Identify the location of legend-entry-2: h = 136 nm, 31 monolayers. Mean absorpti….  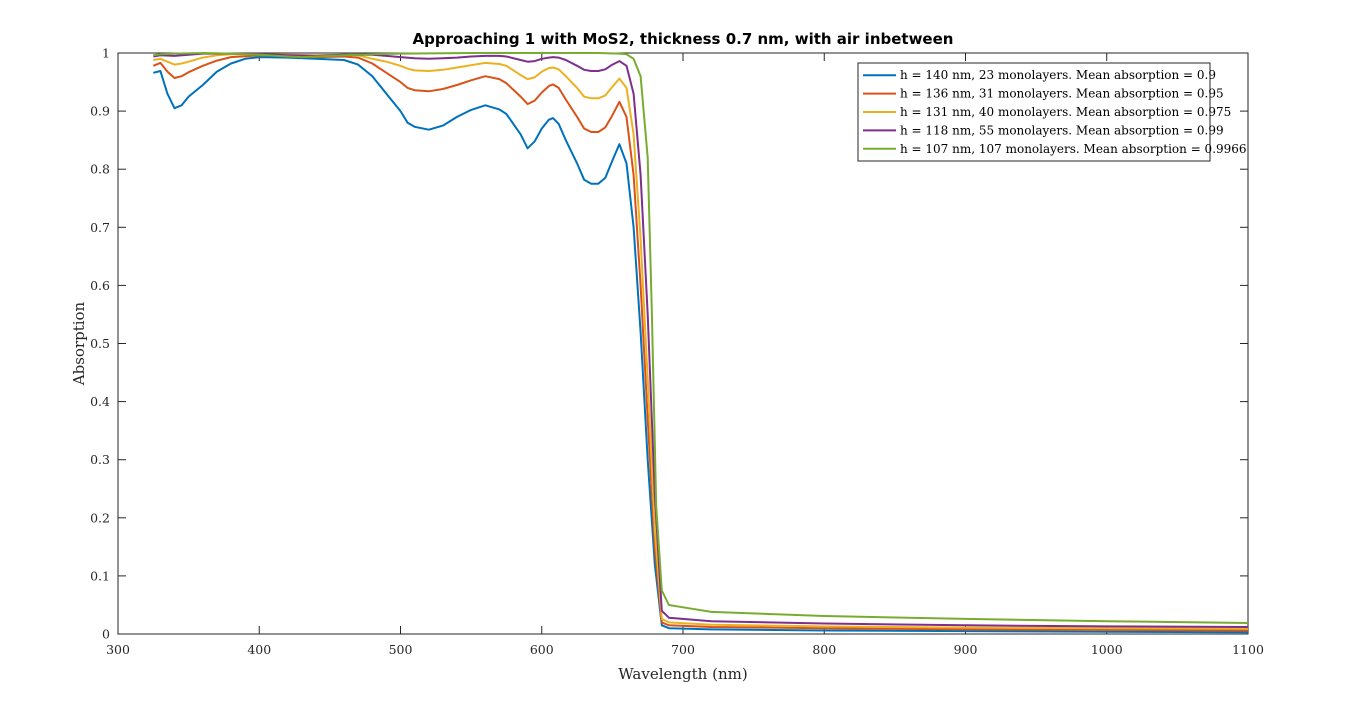
(1062, 94).